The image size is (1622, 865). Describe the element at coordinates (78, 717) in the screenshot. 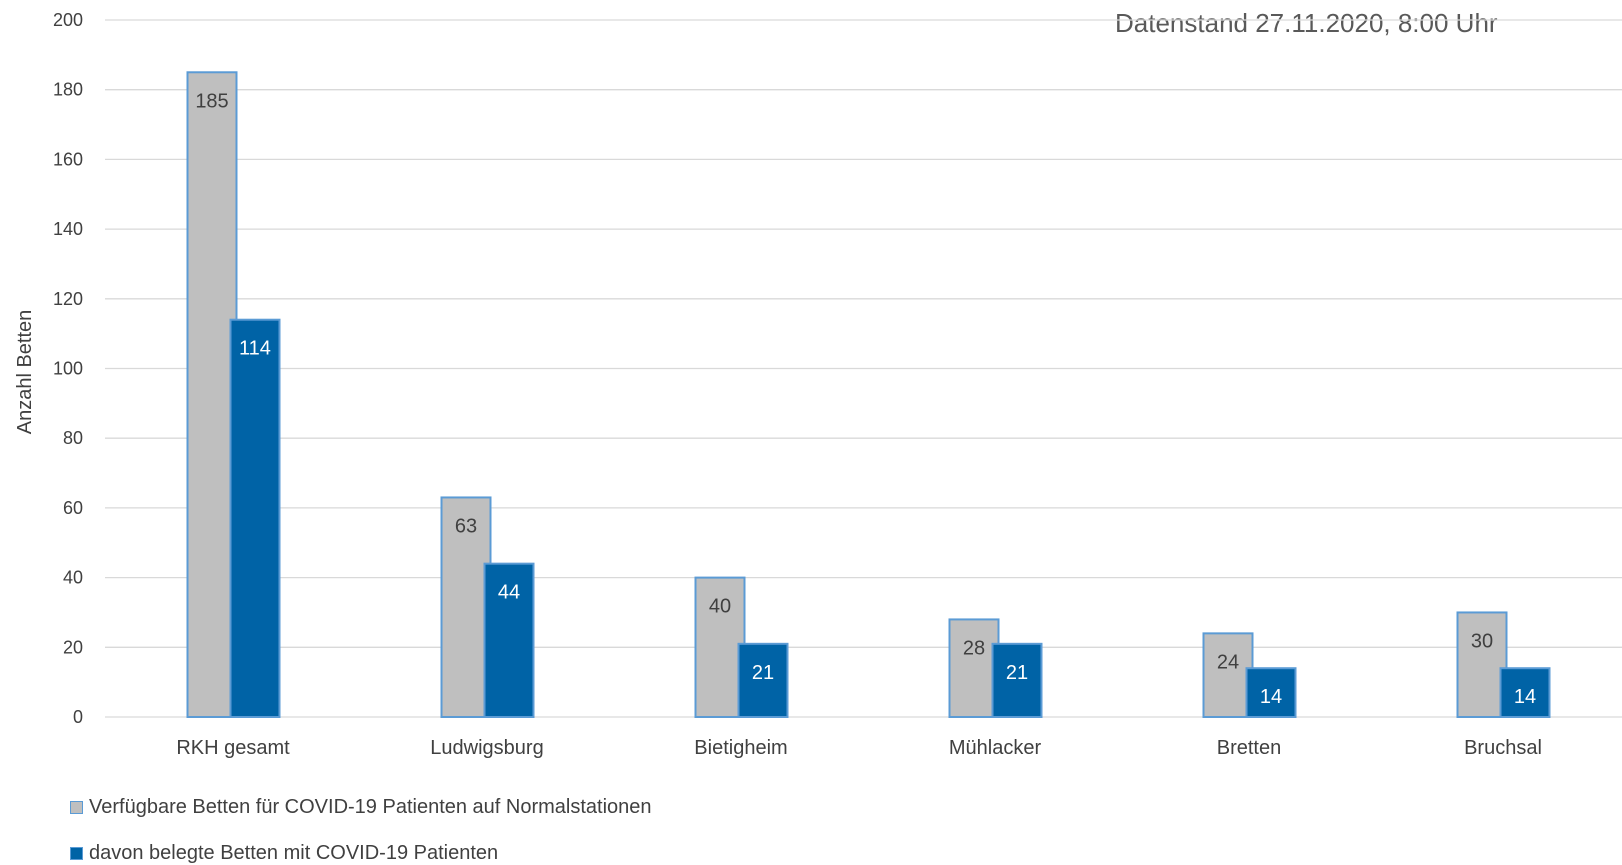

I see `y-tick-label: 0` at that location.